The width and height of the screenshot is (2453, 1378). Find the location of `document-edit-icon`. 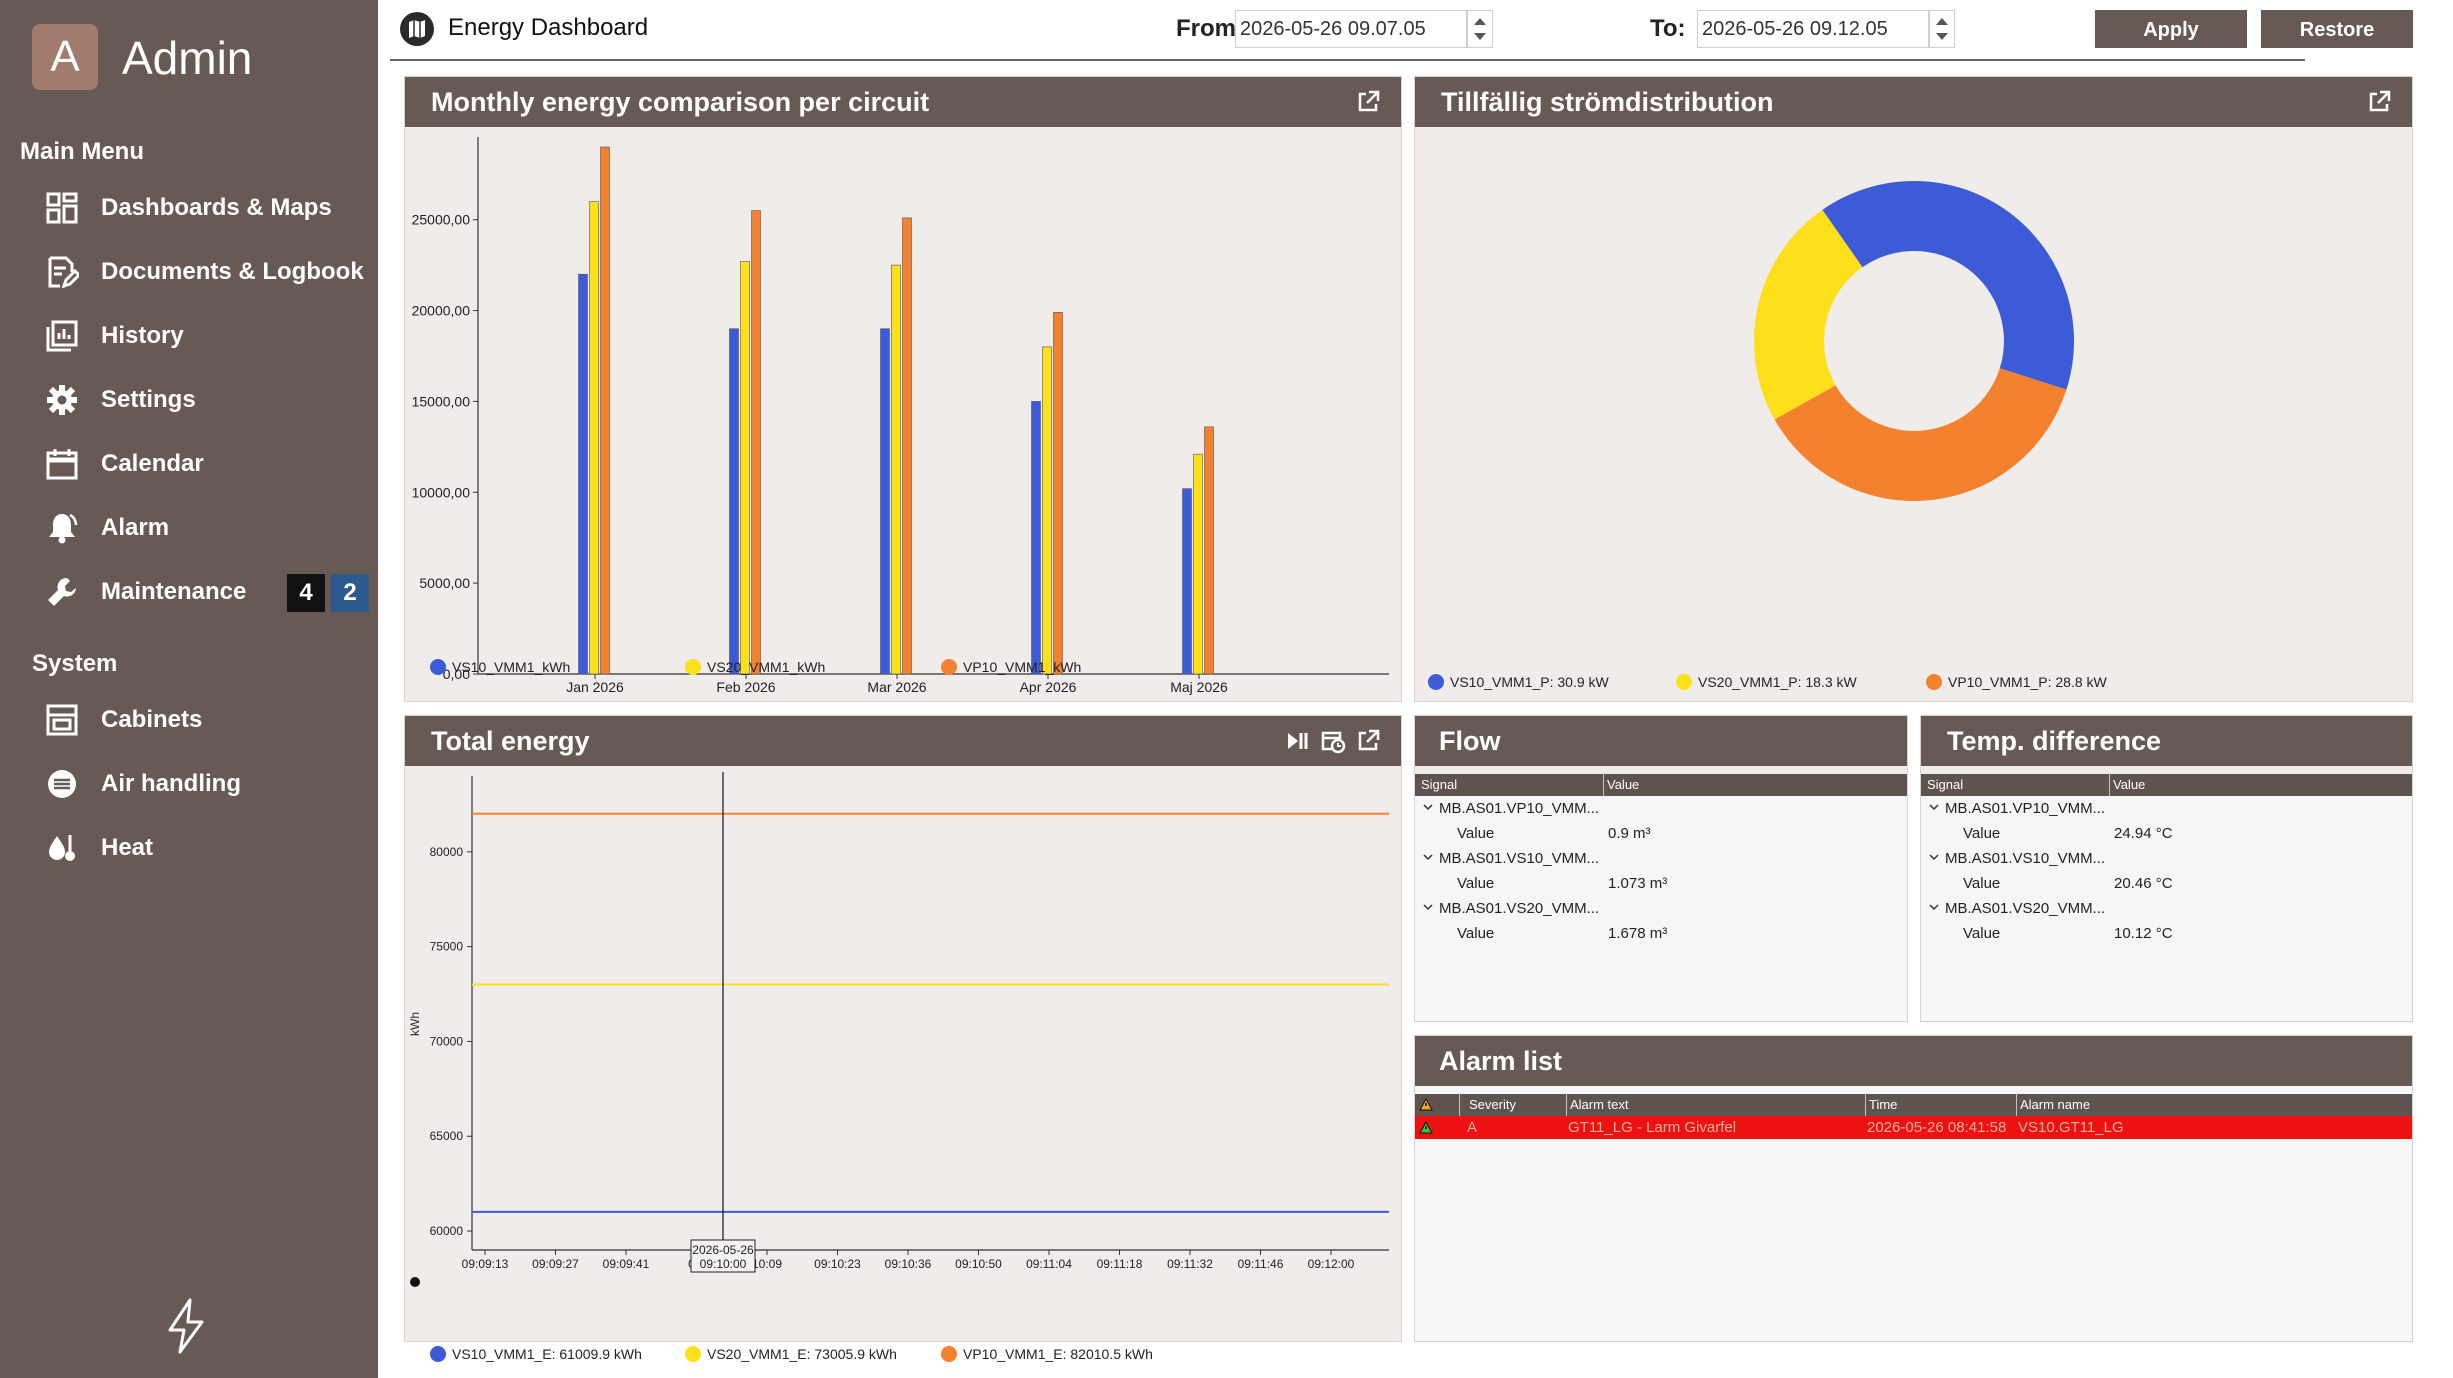

document-edit-icon is located at coordinates (62, 272).